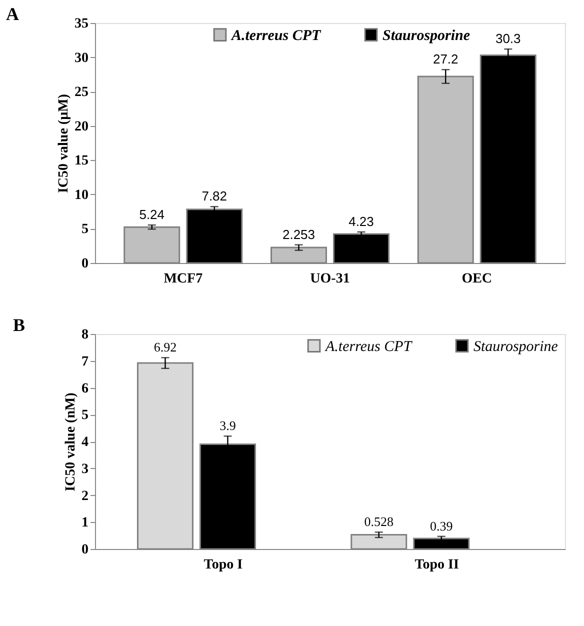  Describe the element at coordinates (85, 496) in the screenshot. I see `y-tick-label: 2` at that location.